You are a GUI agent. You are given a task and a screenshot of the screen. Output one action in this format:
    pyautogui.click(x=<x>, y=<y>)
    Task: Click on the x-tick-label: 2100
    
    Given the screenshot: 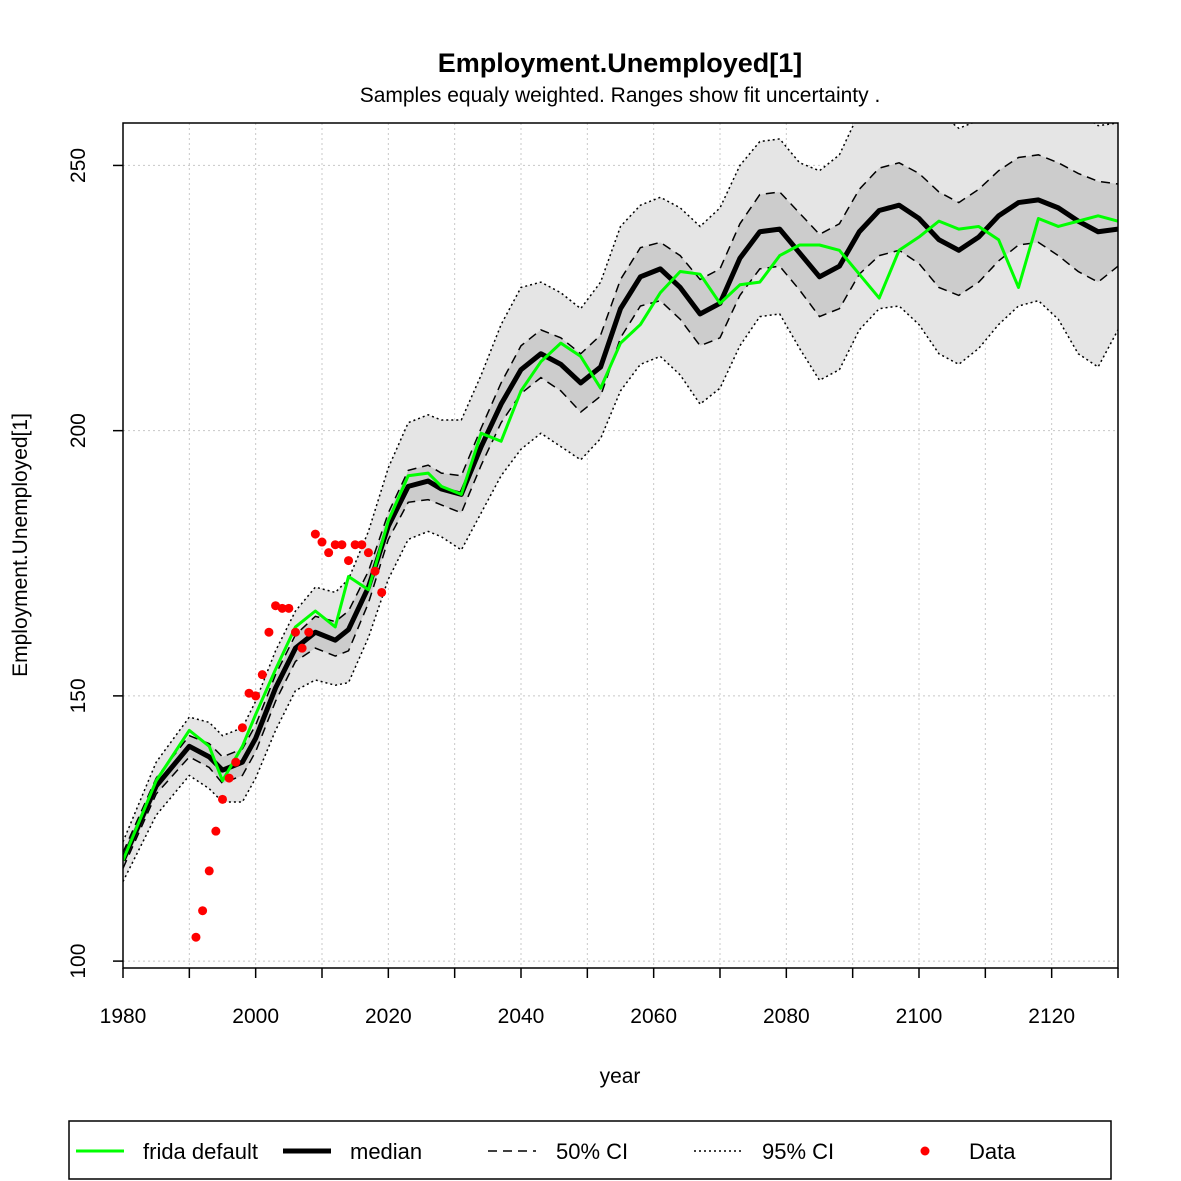 What is the action you would take?
    pyautogui.click(x=919, y=1016)
    